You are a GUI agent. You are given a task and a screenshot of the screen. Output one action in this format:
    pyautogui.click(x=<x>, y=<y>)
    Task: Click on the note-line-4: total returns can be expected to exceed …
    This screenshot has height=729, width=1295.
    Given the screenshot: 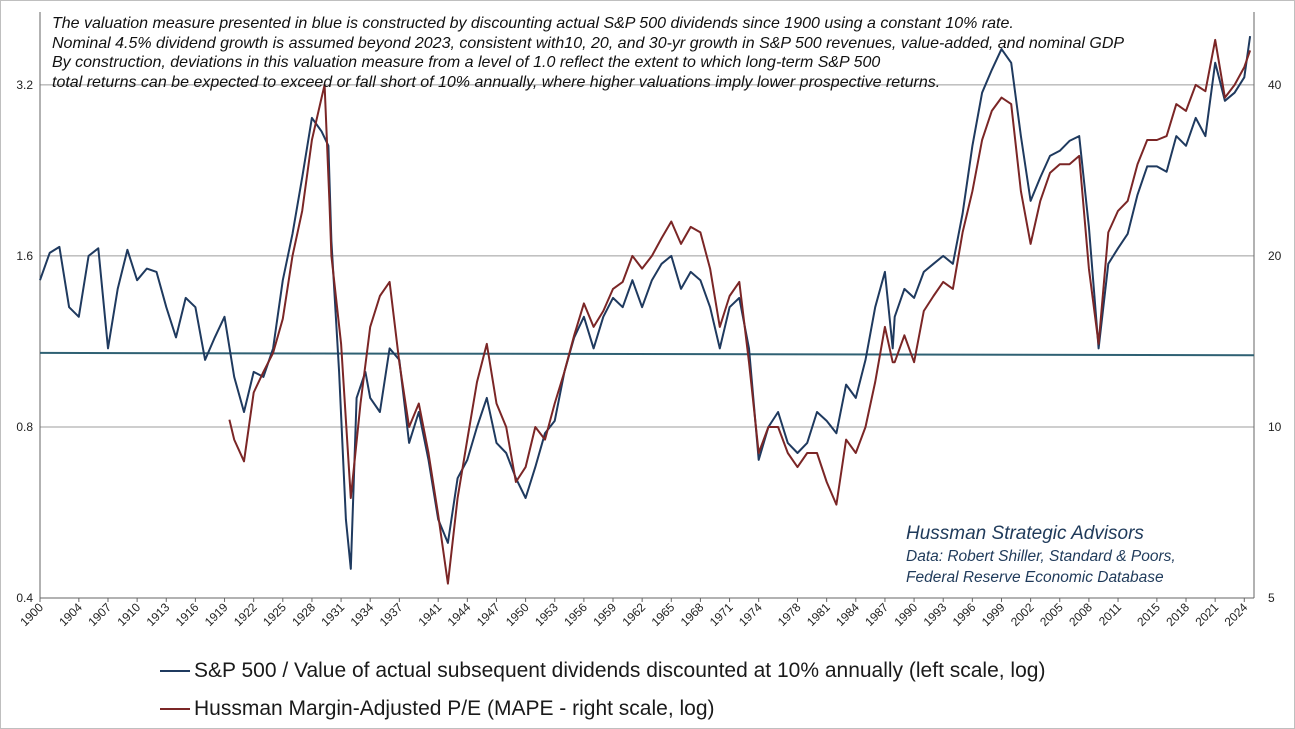 What is the action you would take?
    pyautogui.click(x=496, y=82)
    